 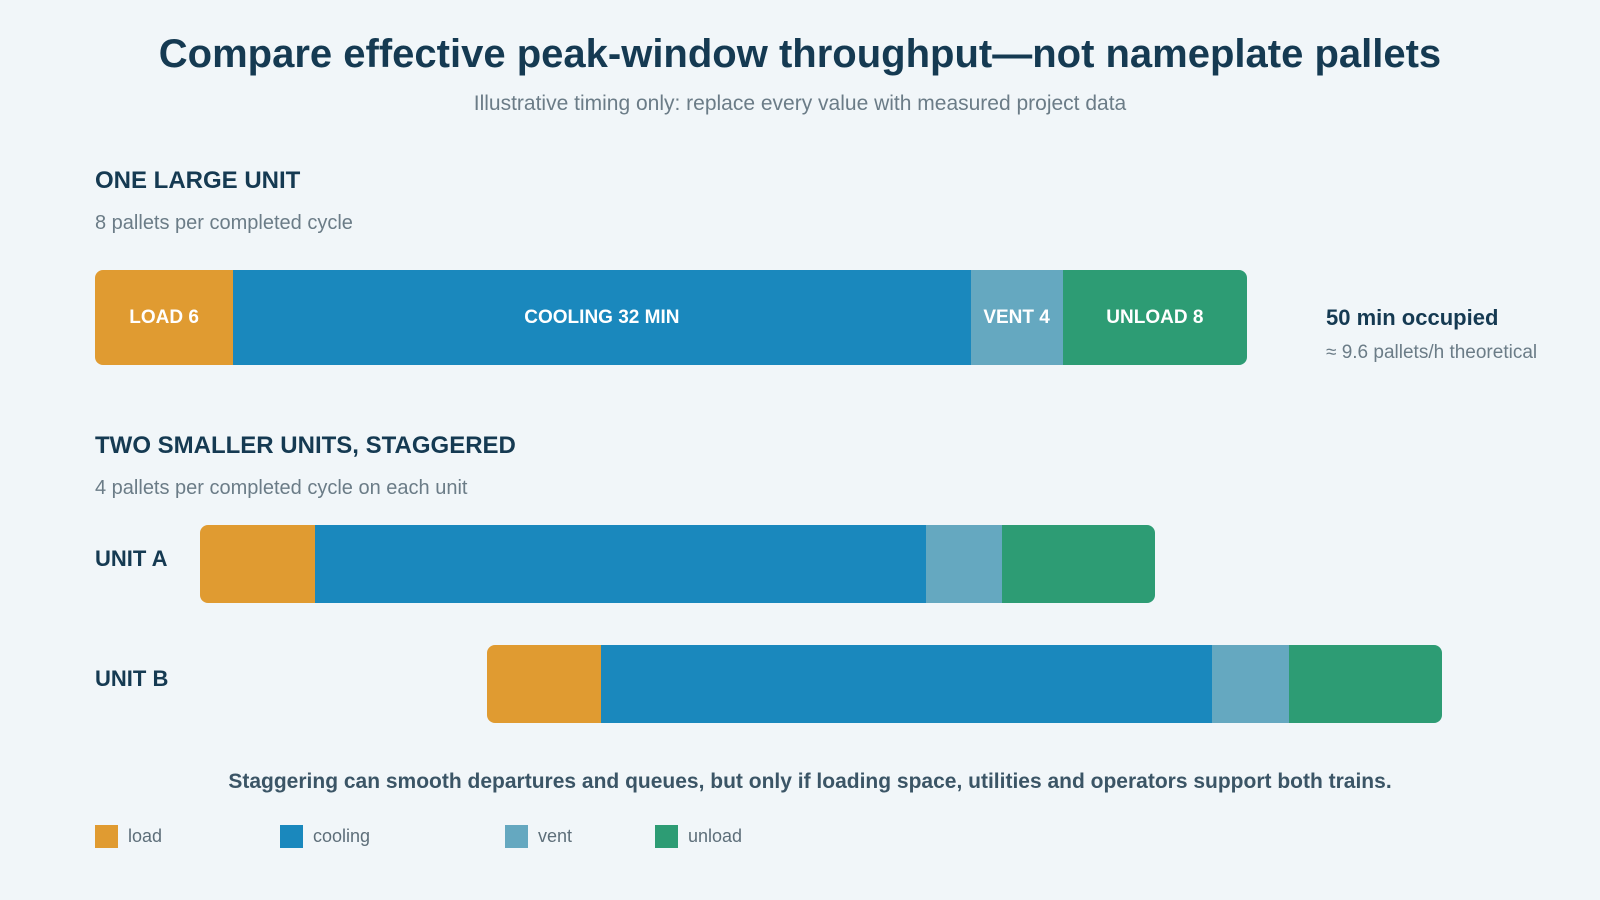 What do you see at coordinates (1432, 352) in the screenshot?
I see `throughput-stat: ≈ 9.6 pallets/h theoretical` at bounding box center [1432, 352].